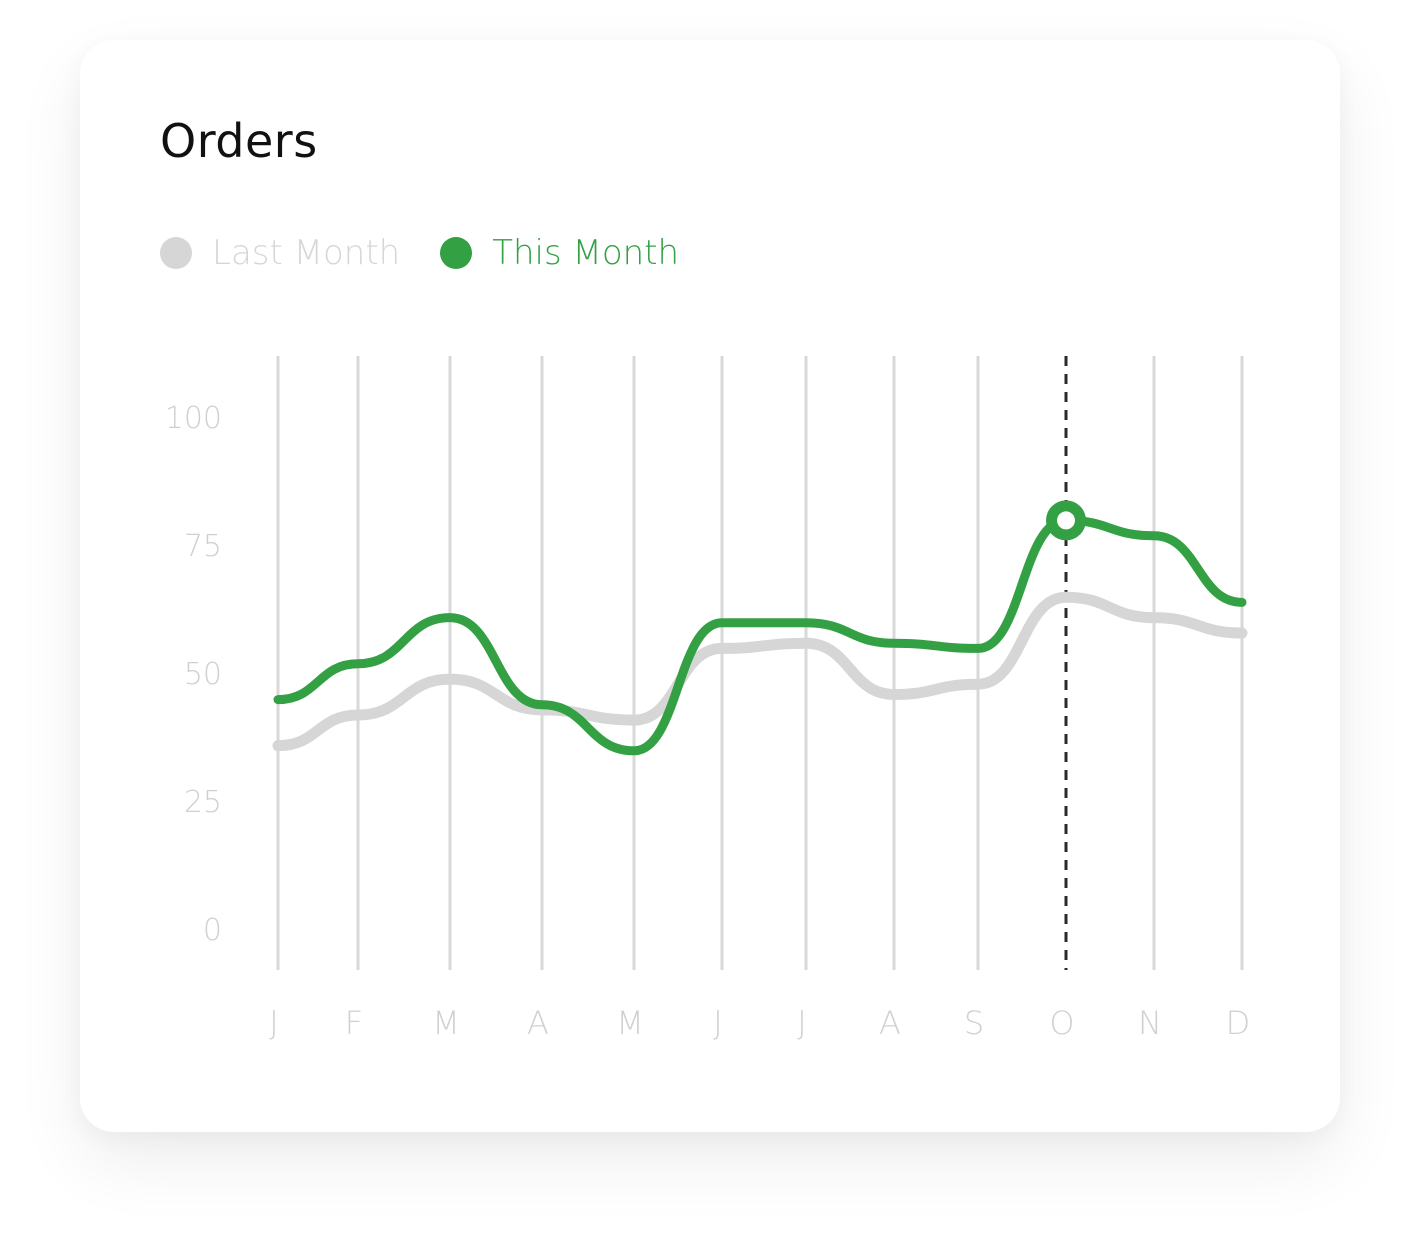 The image size is (1420, 1252). What do you see at coordinates (203, 802) in the screenshot?
I see `y-tick-label: 25` at bounding box center [203, 802].